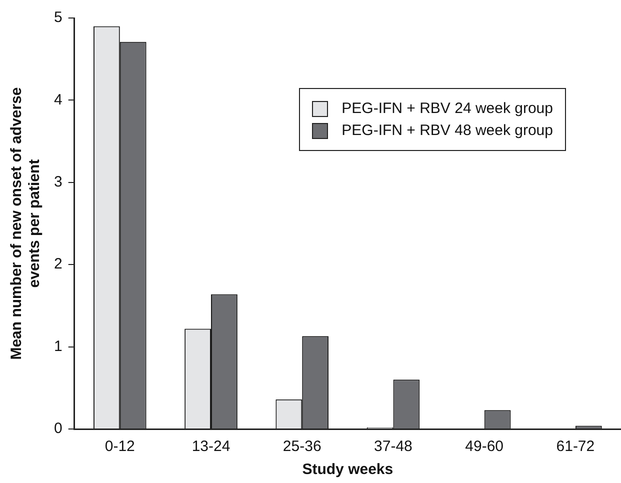 Image resolution: width=621 pixels, height=483 pixels. What do you see at coordinates (348, 469) in the screenshot?
I see `x-axis-title: Study weeks` at bounding box center [348, 469].